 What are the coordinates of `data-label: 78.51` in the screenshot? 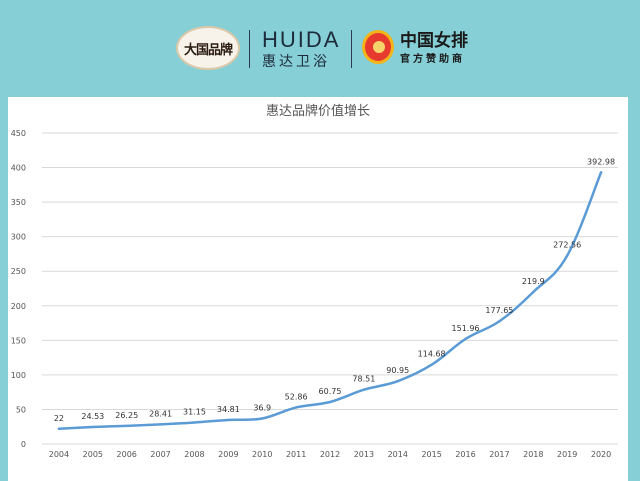 It's located at (363, 379).